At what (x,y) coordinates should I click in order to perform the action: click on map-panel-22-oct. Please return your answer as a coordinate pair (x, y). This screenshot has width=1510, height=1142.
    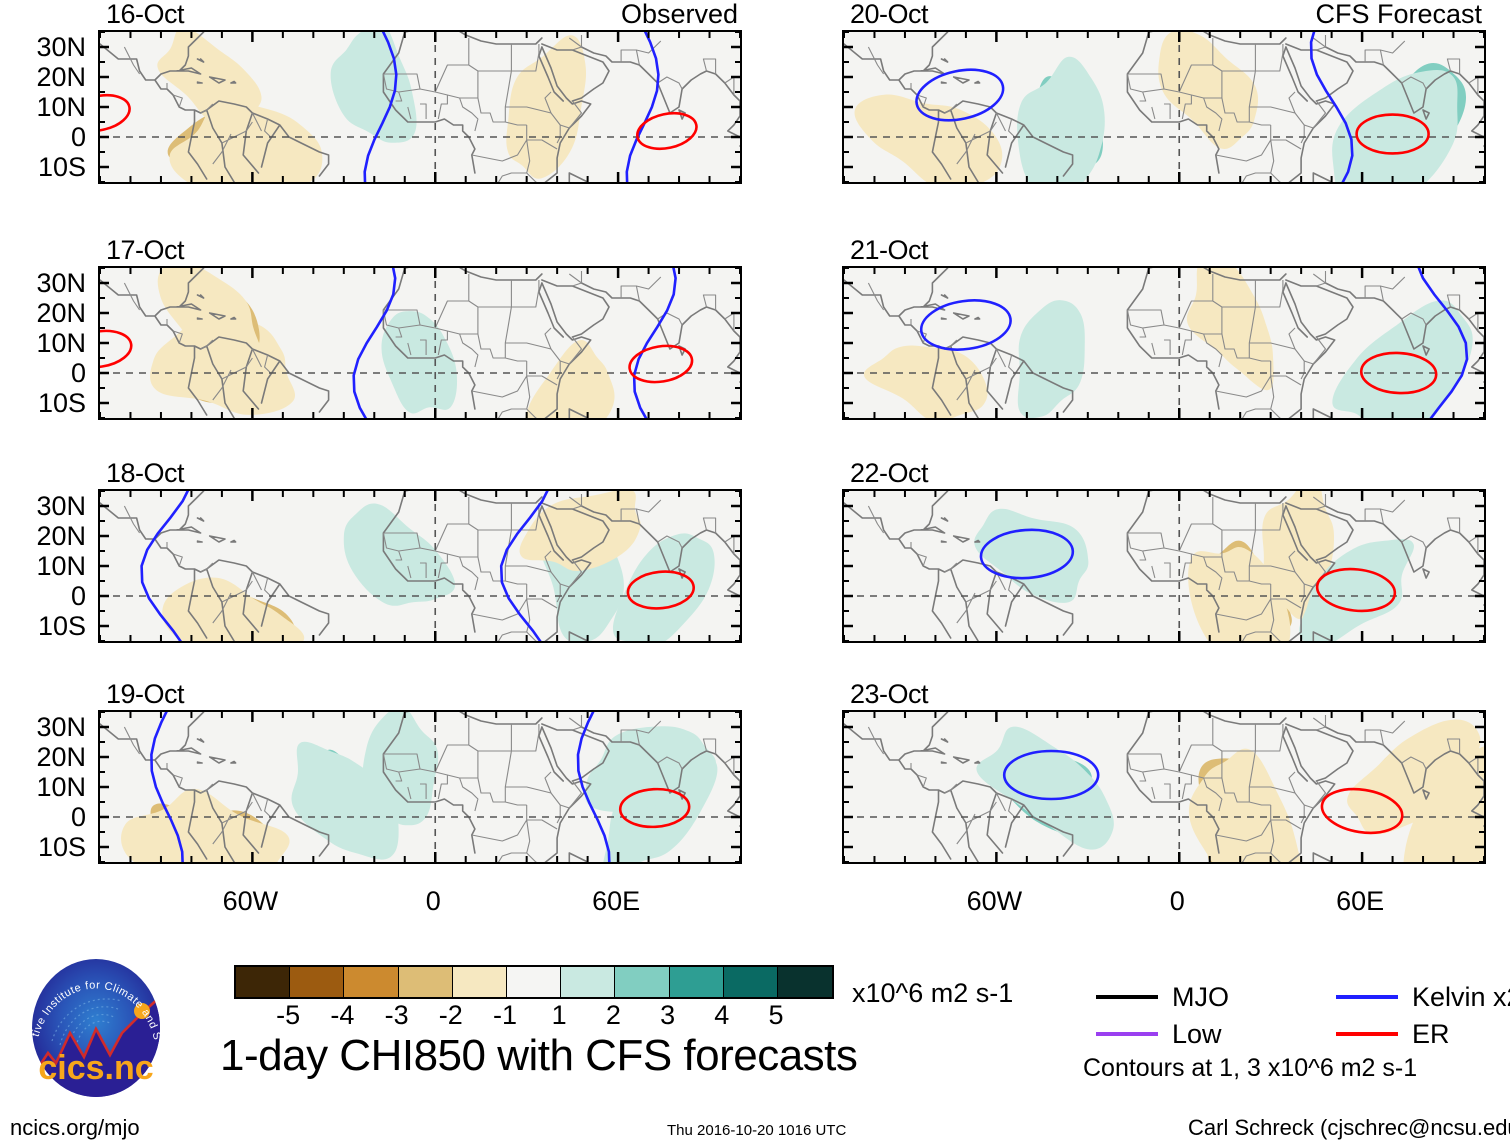
    Looking at the image, I should click on (1164, 566).